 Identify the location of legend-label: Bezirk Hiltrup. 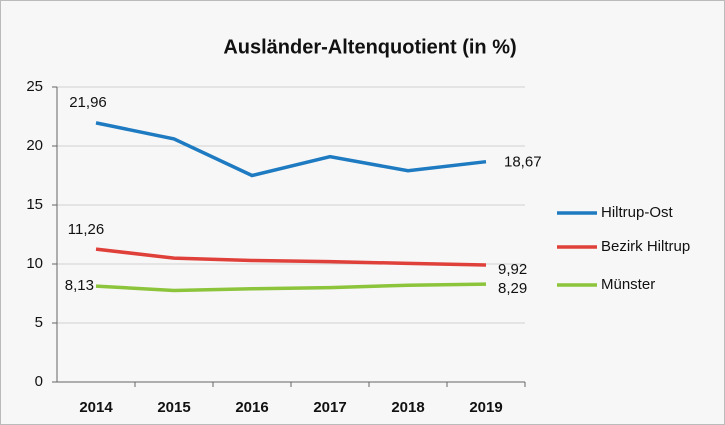
(645, 246).